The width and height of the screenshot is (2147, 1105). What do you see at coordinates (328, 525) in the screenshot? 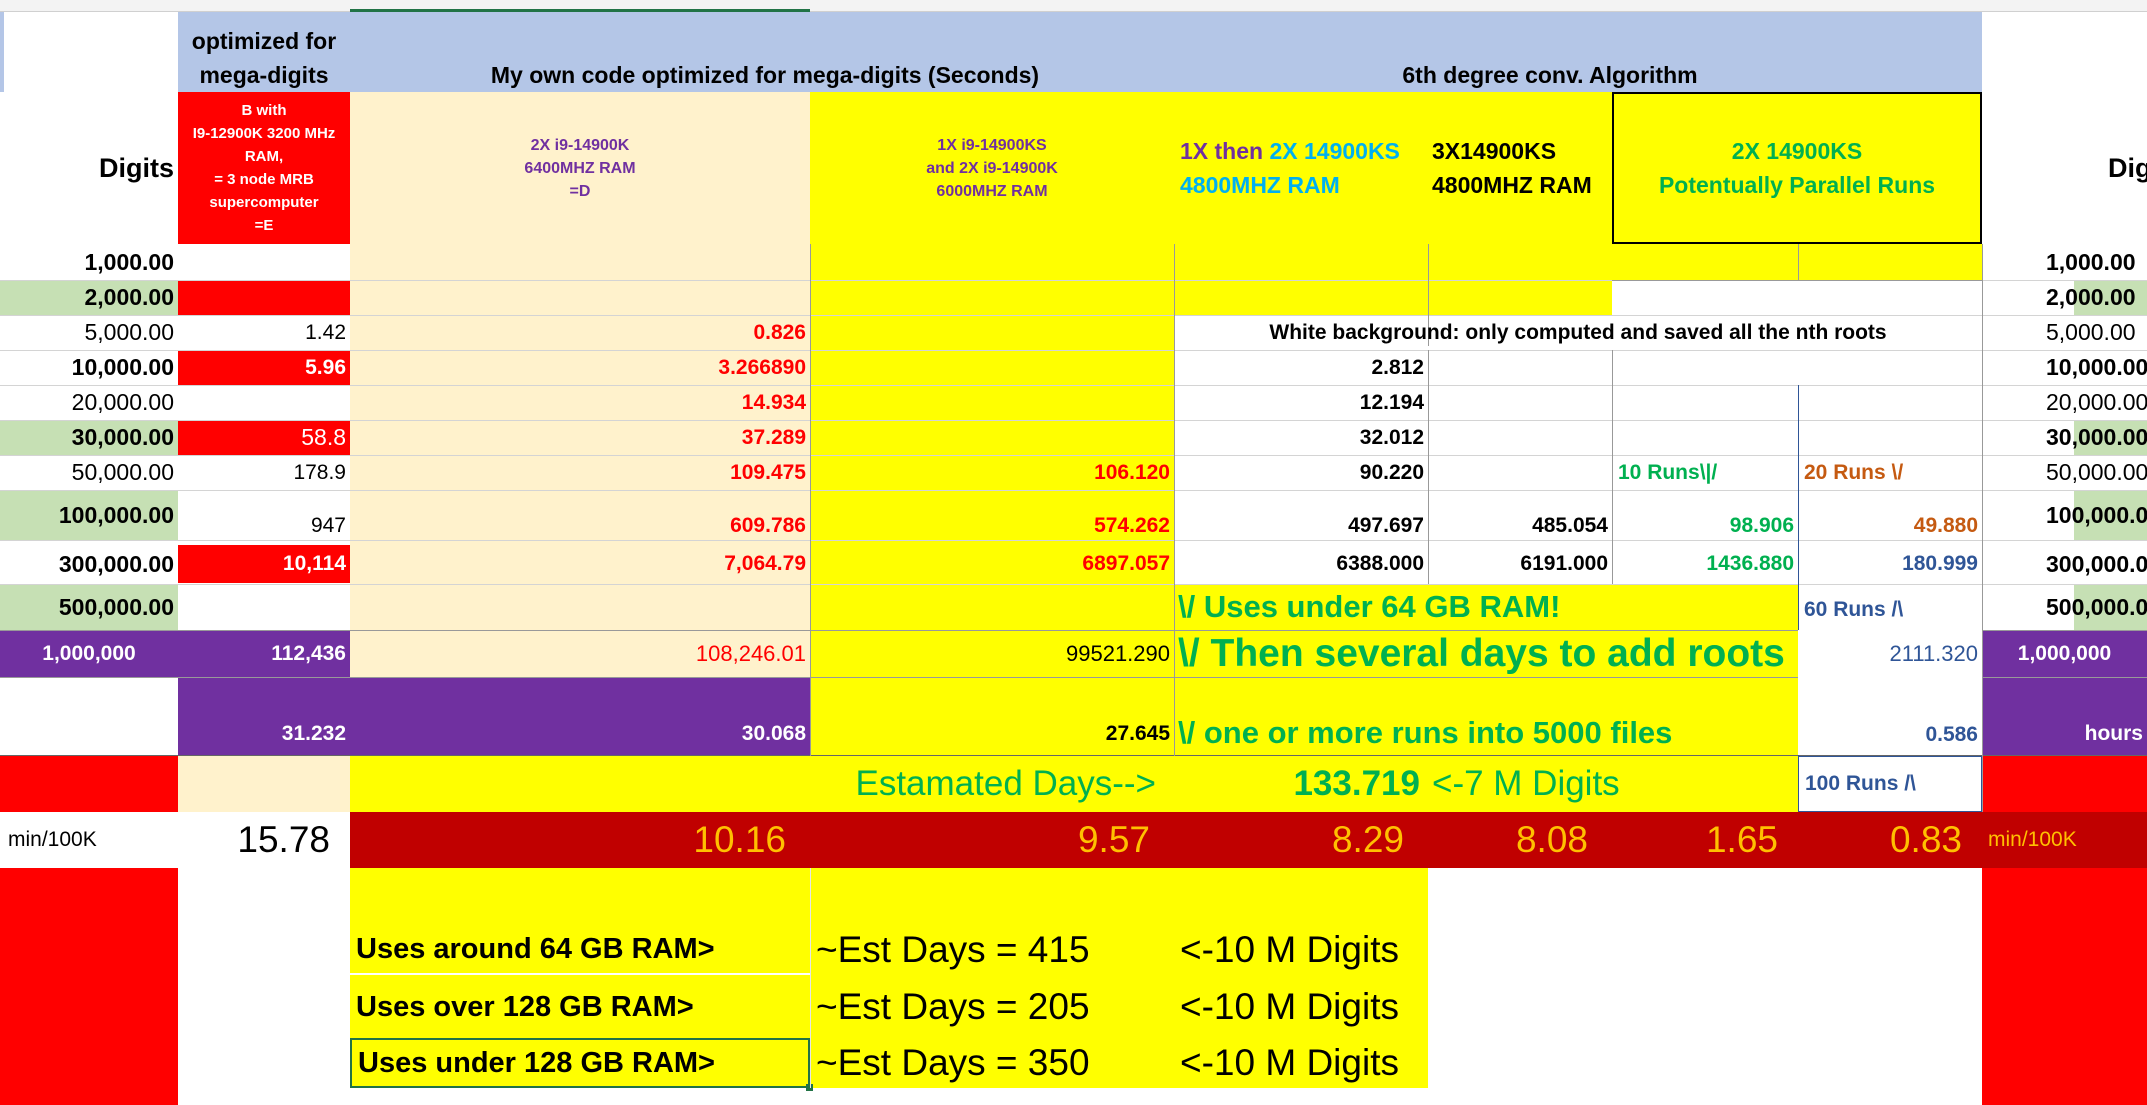
I see `col-b-value: 947` at bounding box center [328, 525].